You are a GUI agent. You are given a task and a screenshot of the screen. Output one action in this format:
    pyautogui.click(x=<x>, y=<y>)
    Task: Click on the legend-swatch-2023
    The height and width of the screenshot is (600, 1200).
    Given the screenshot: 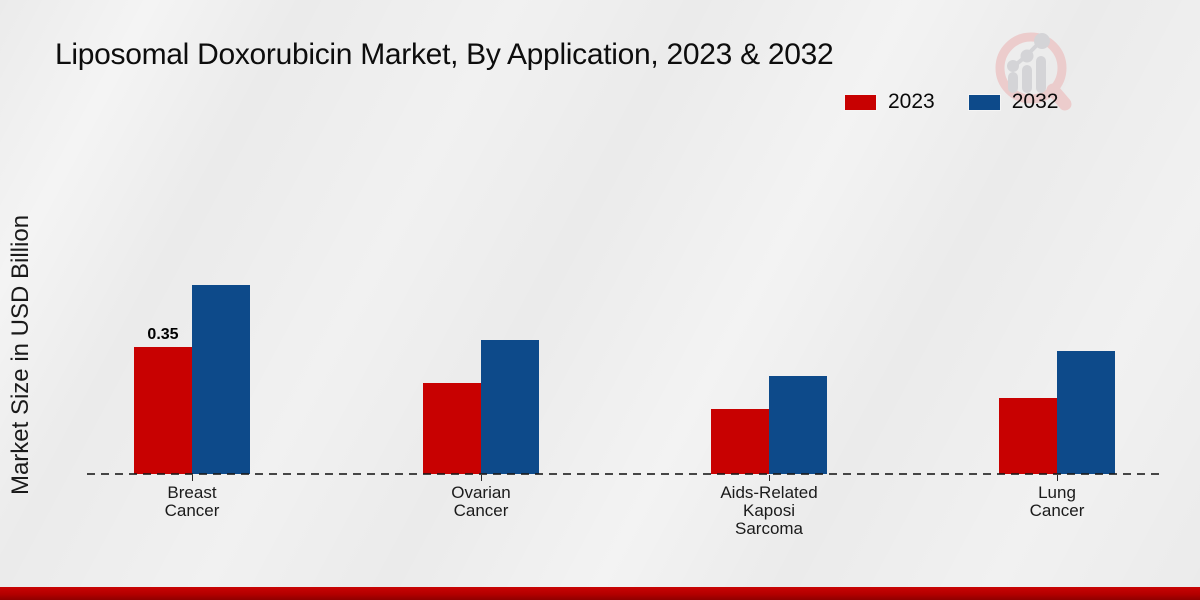 What is the action you would take?
    pyautogui.click(x=860, y=102)
    